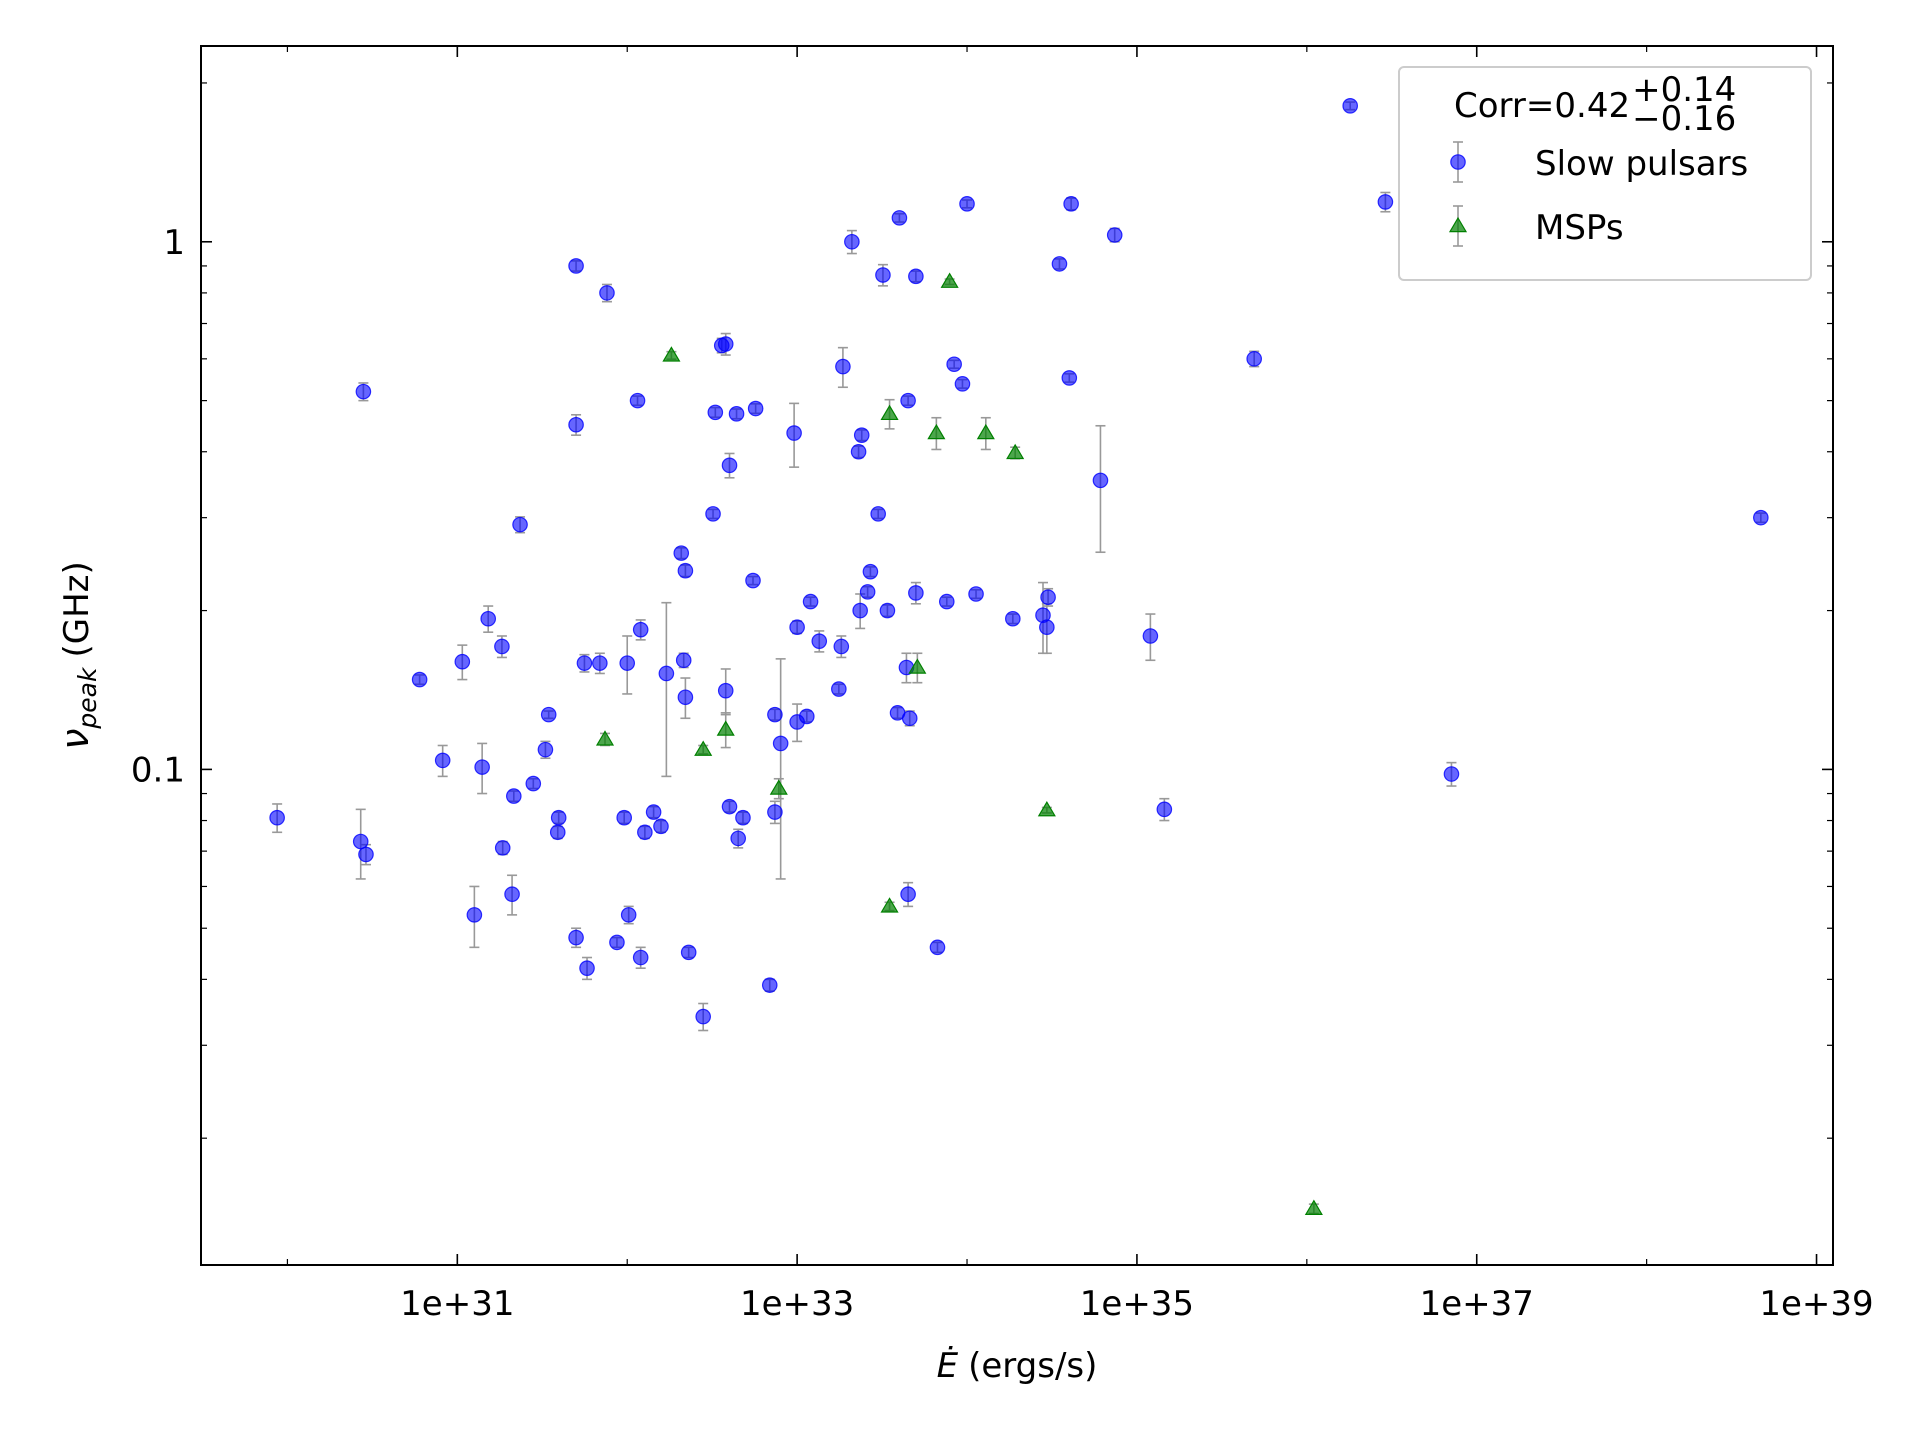  I want to click on legend-label: Slow pulsars, so click(1641, 164).